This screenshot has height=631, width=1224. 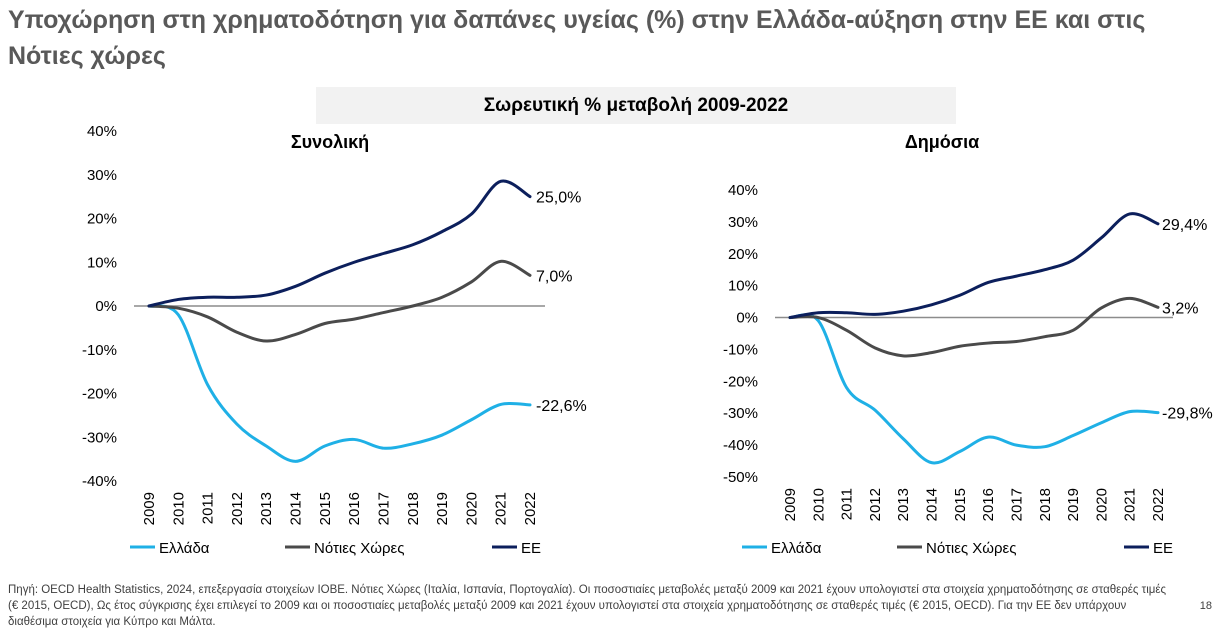 What do you see at coordinates (554, 276) in the screenshot?
I see `end-label-south: 7,0%` at bounding box center [554, 276].